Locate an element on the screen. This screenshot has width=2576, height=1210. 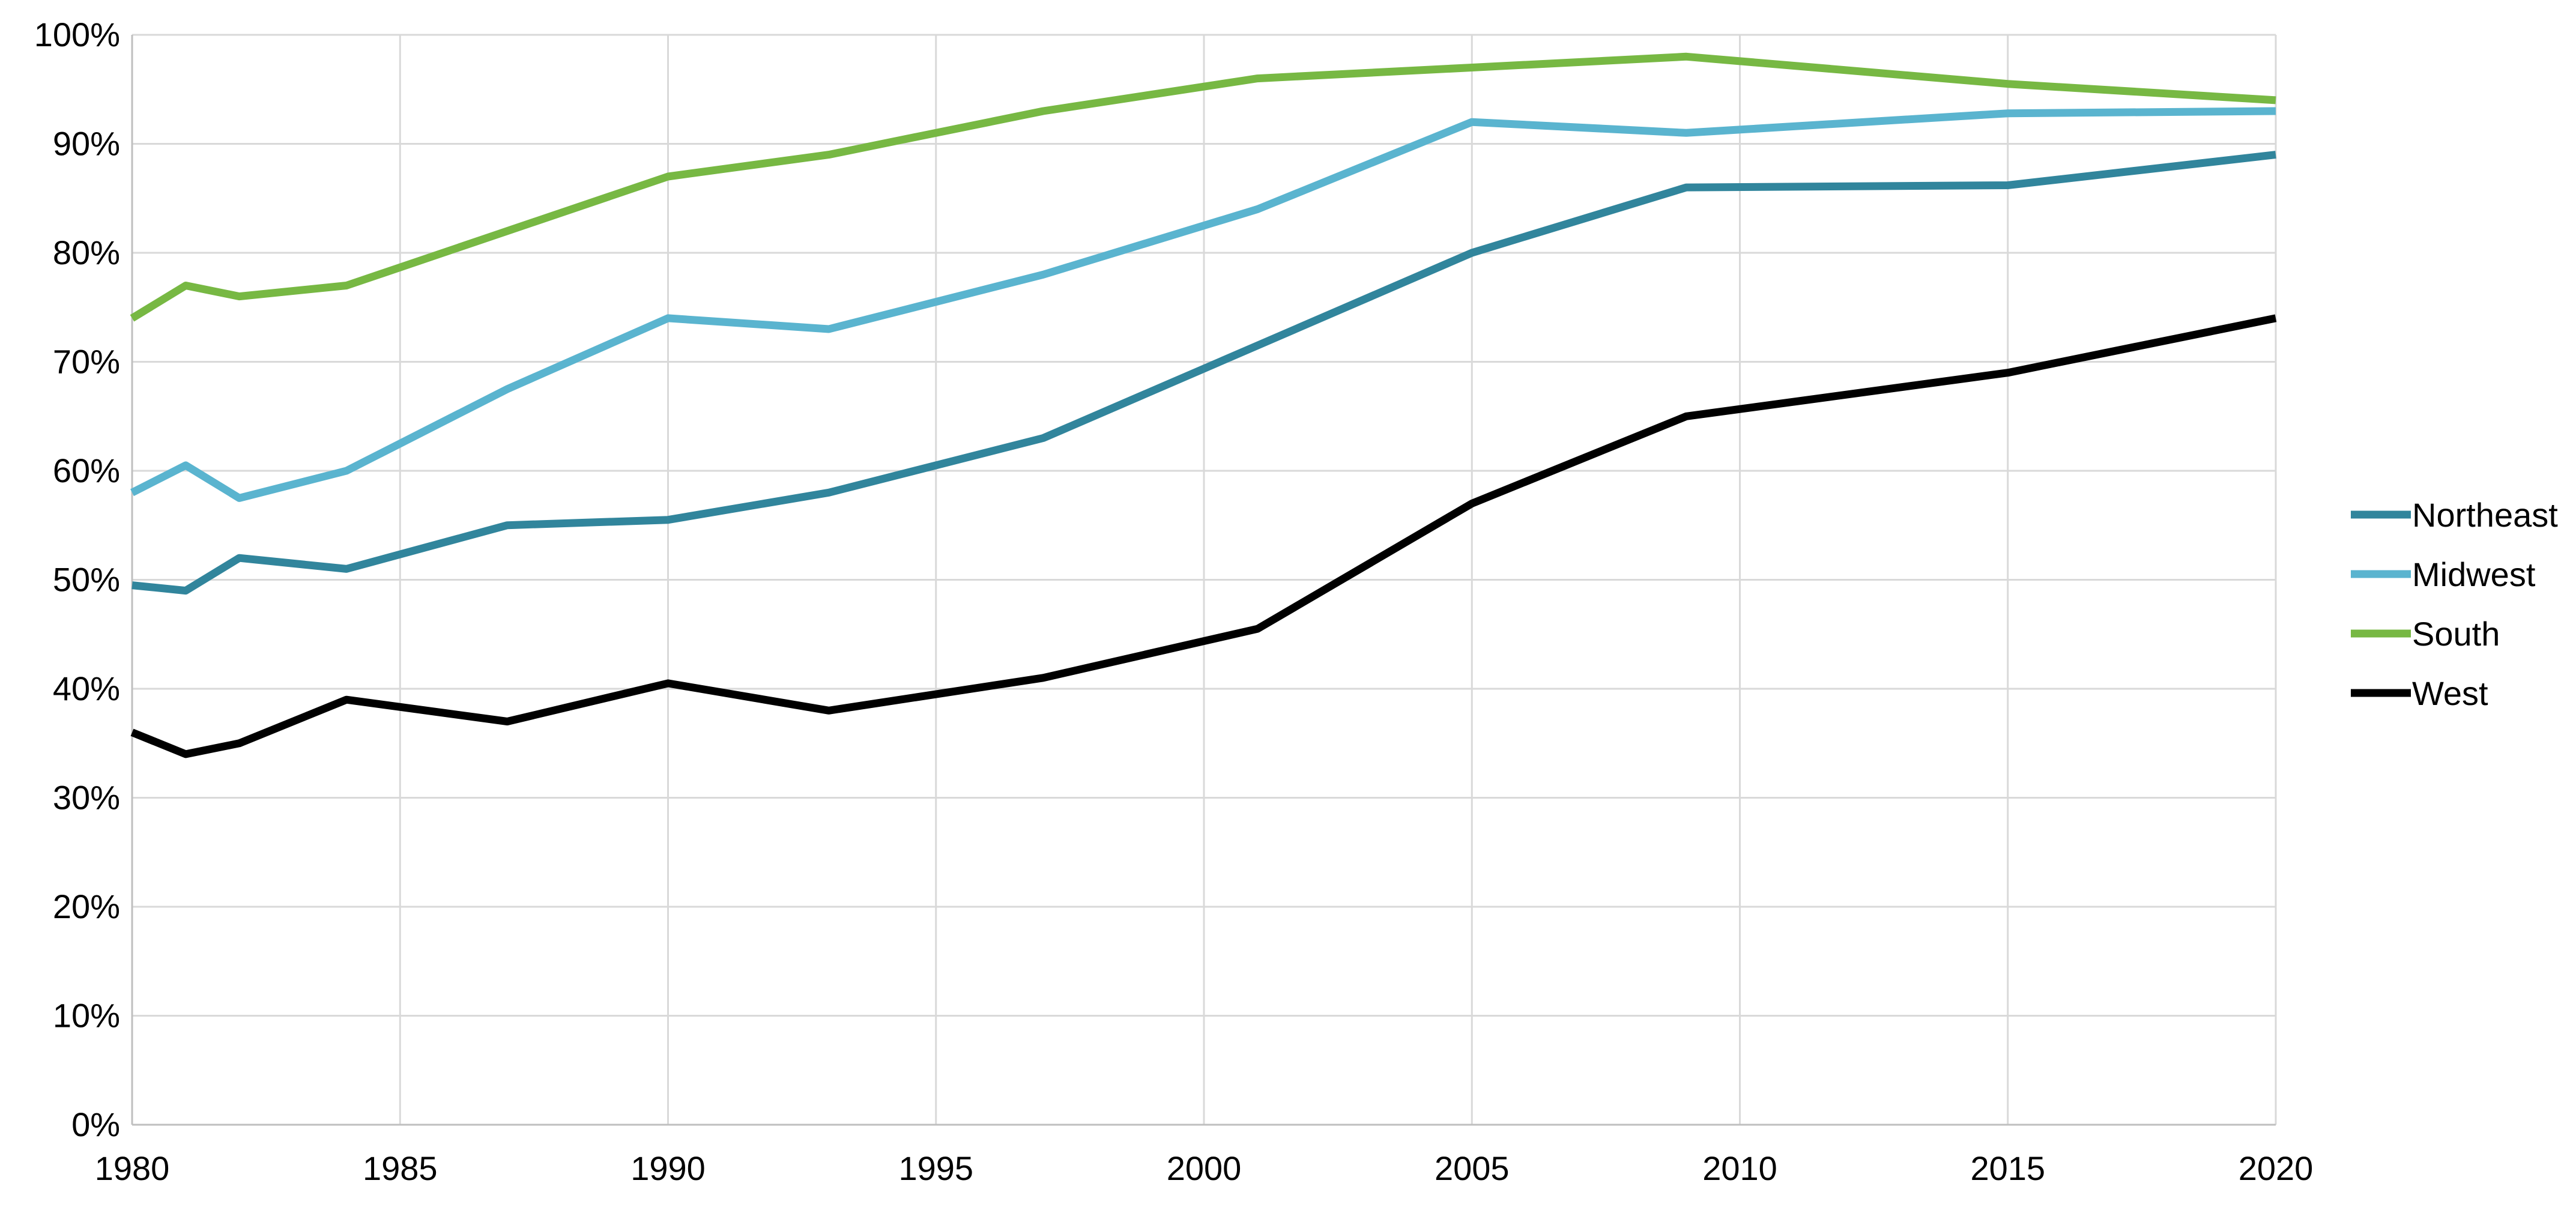
y-tick-label: 20% is located at coordinates (86, 906).